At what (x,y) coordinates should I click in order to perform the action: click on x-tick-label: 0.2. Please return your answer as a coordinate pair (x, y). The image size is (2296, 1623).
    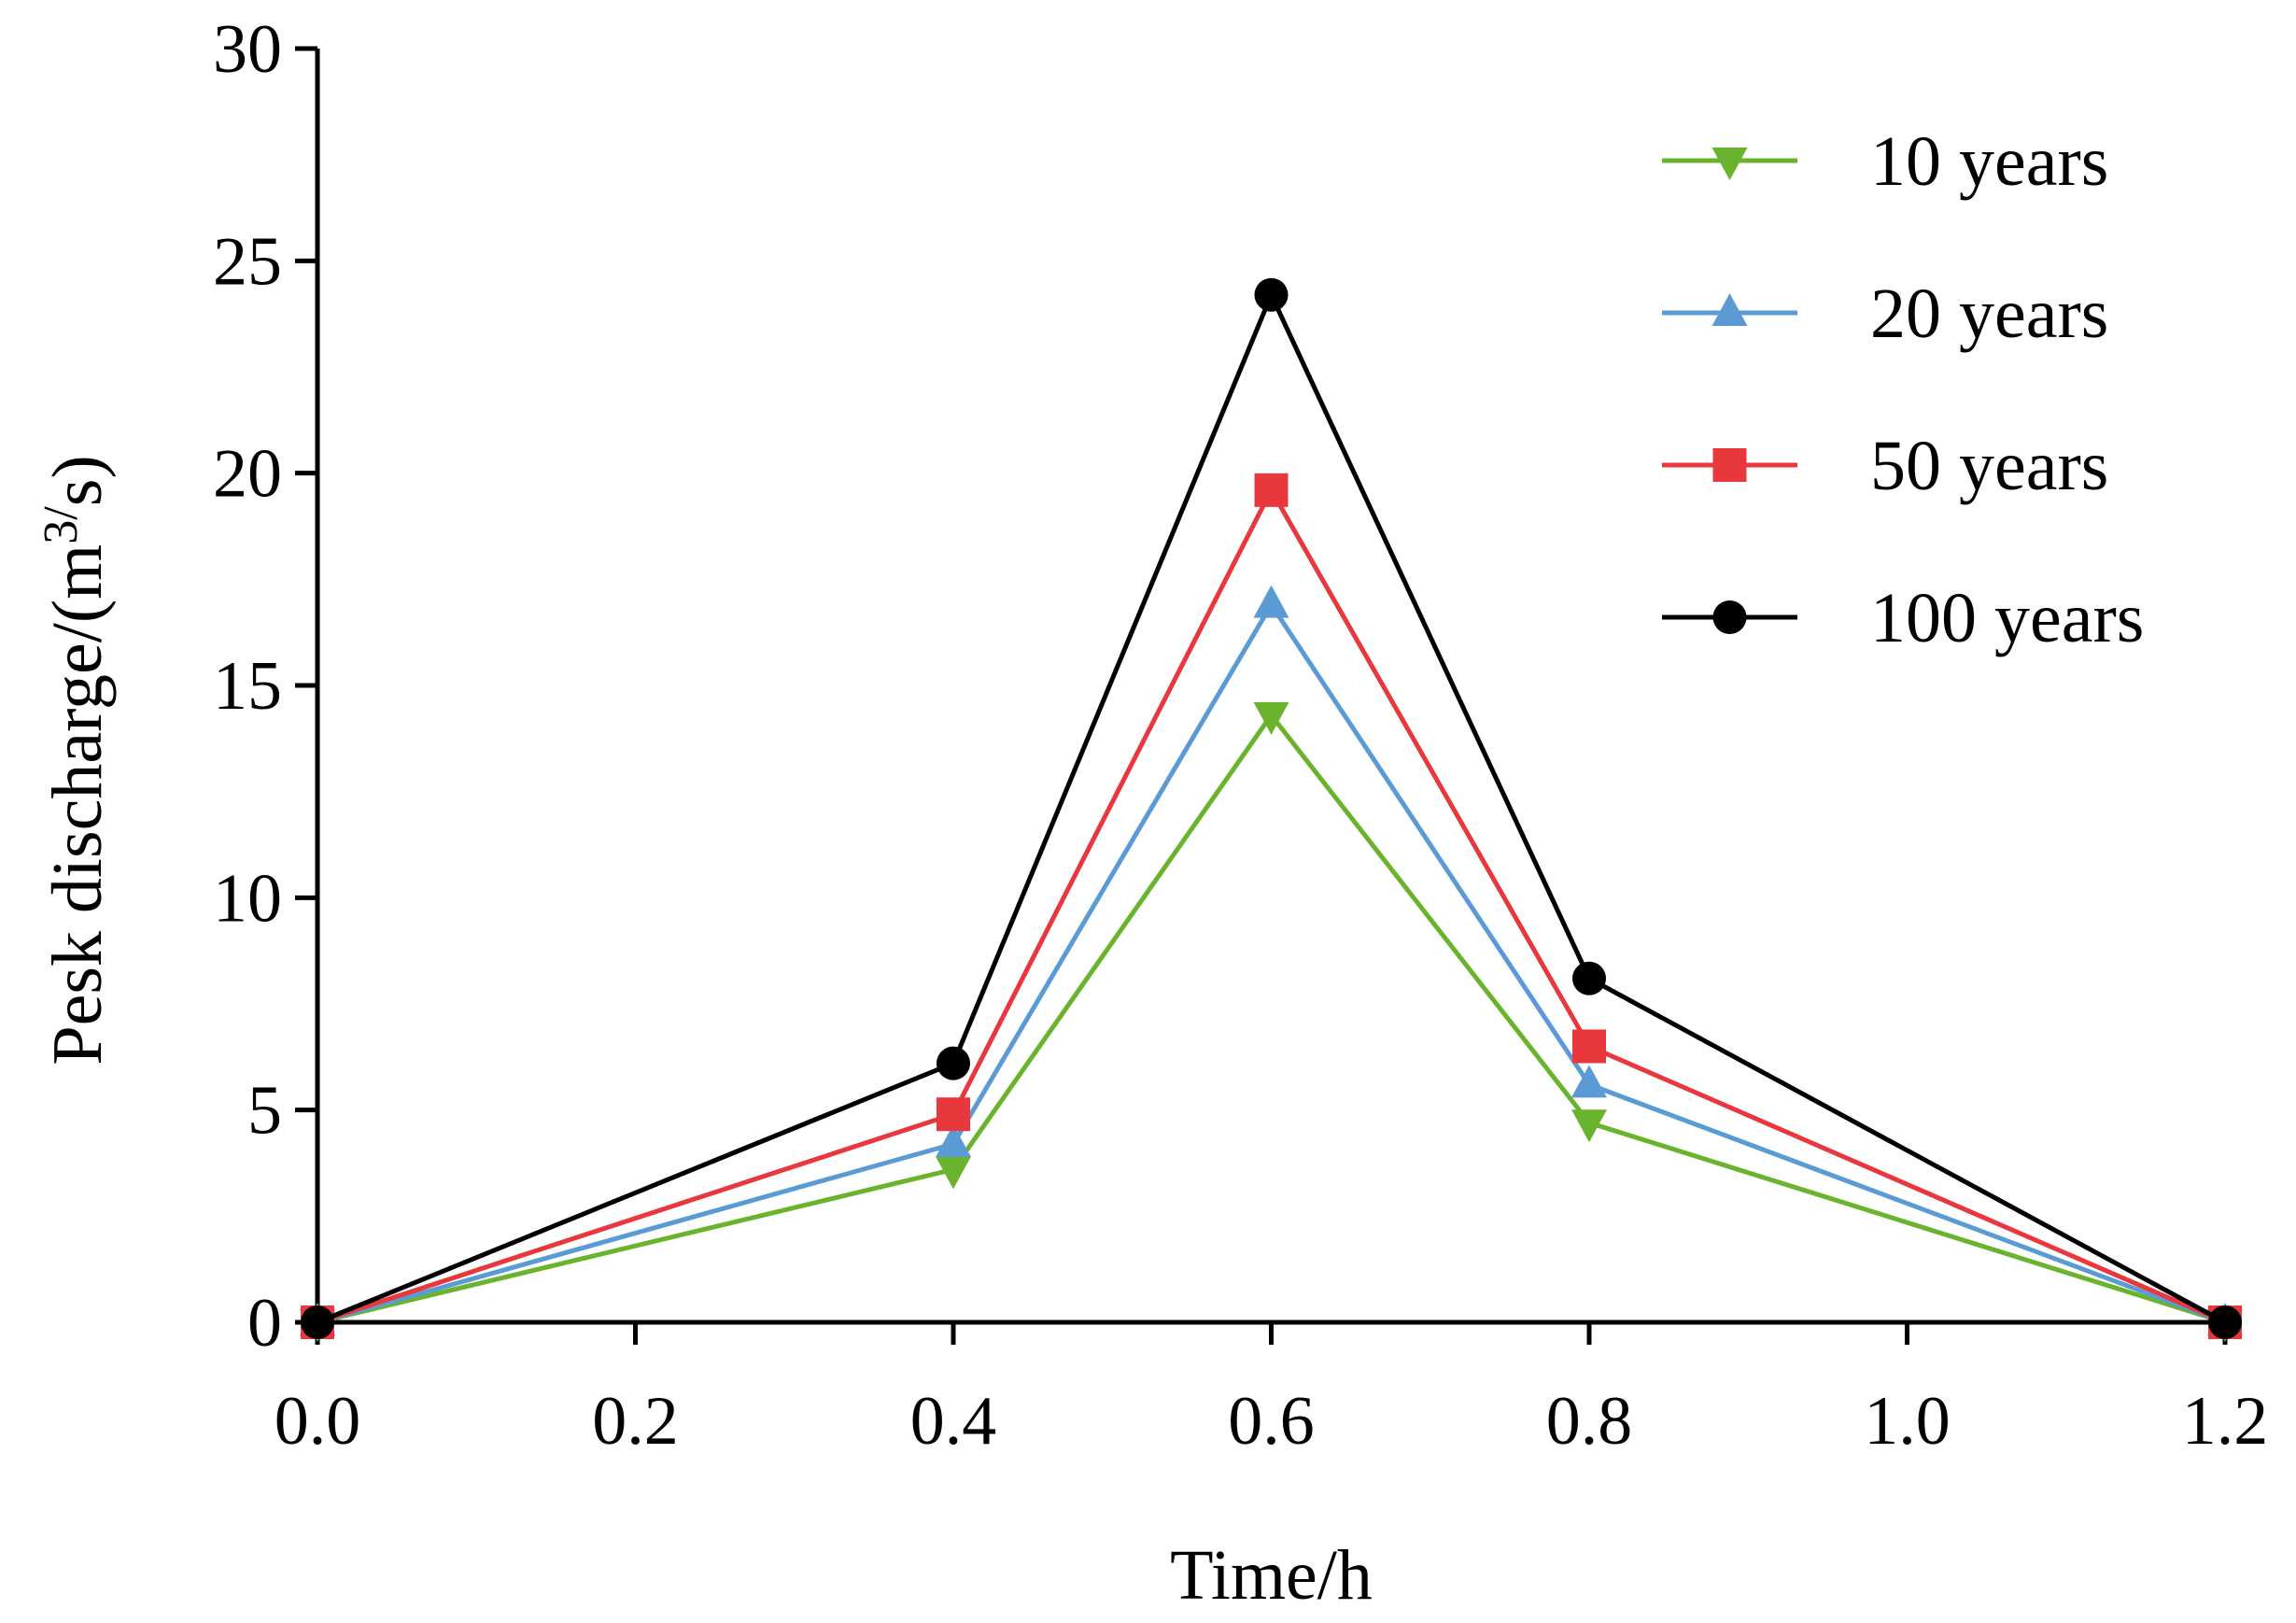
    Looking at the image, I should click on (635, 1421).